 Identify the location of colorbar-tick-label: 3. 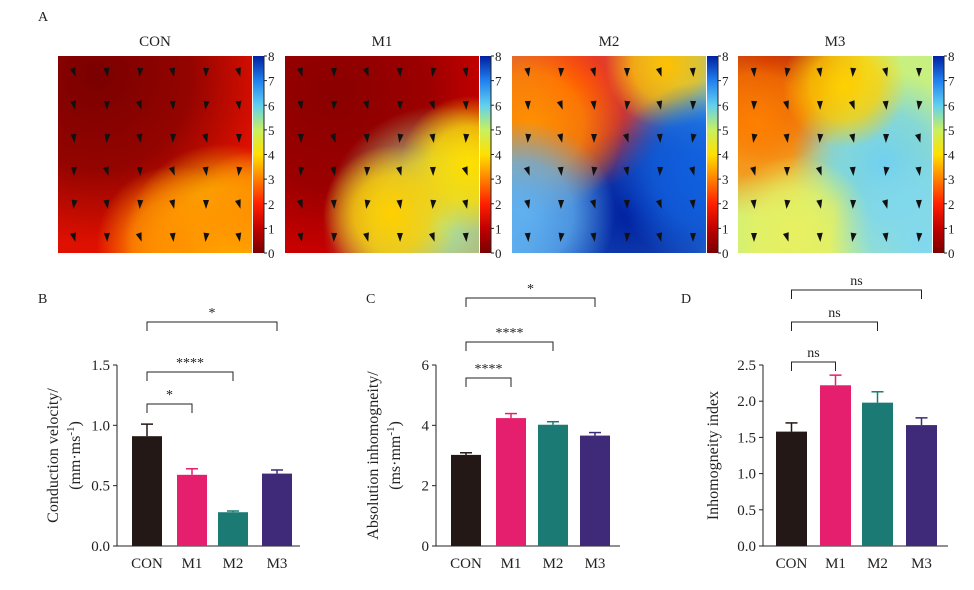
(498, 179).